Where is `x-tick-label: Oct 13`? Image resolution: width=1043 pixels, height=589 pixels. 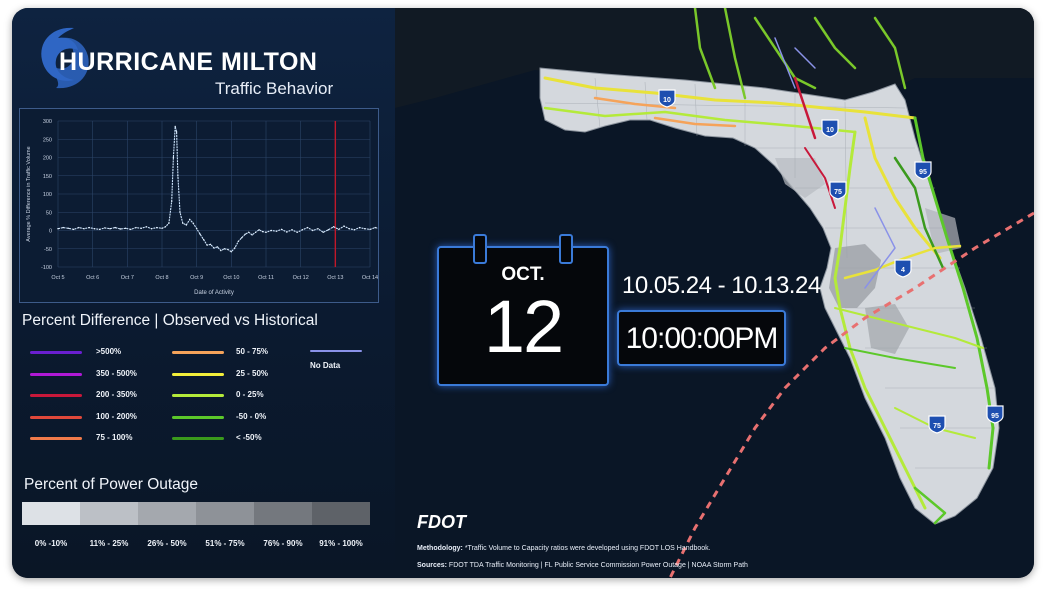
x-tick-label: Oct 13 is located at coordinates (335, 278).